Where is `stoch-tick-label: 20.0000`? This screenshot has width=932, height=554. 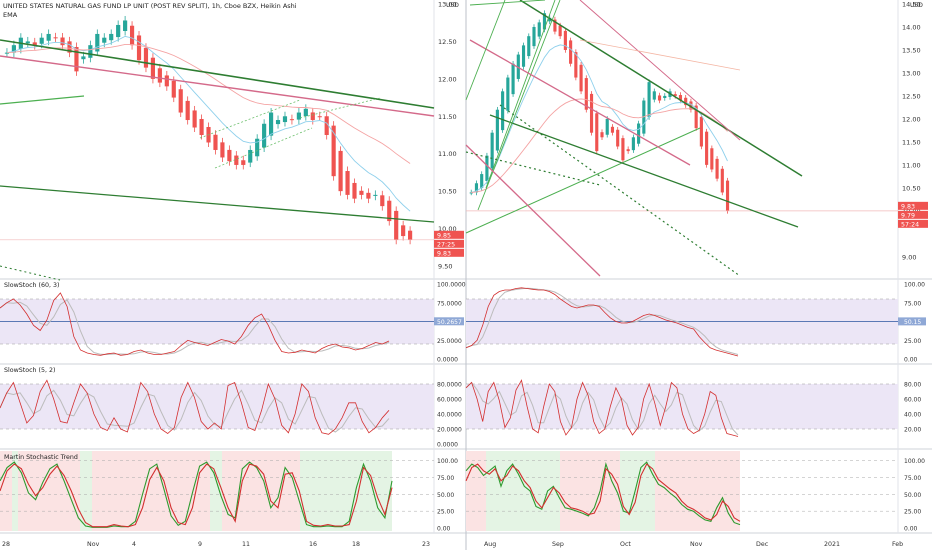
stoch-tick-label: 20.0000 is located at coordinates (449, 430).